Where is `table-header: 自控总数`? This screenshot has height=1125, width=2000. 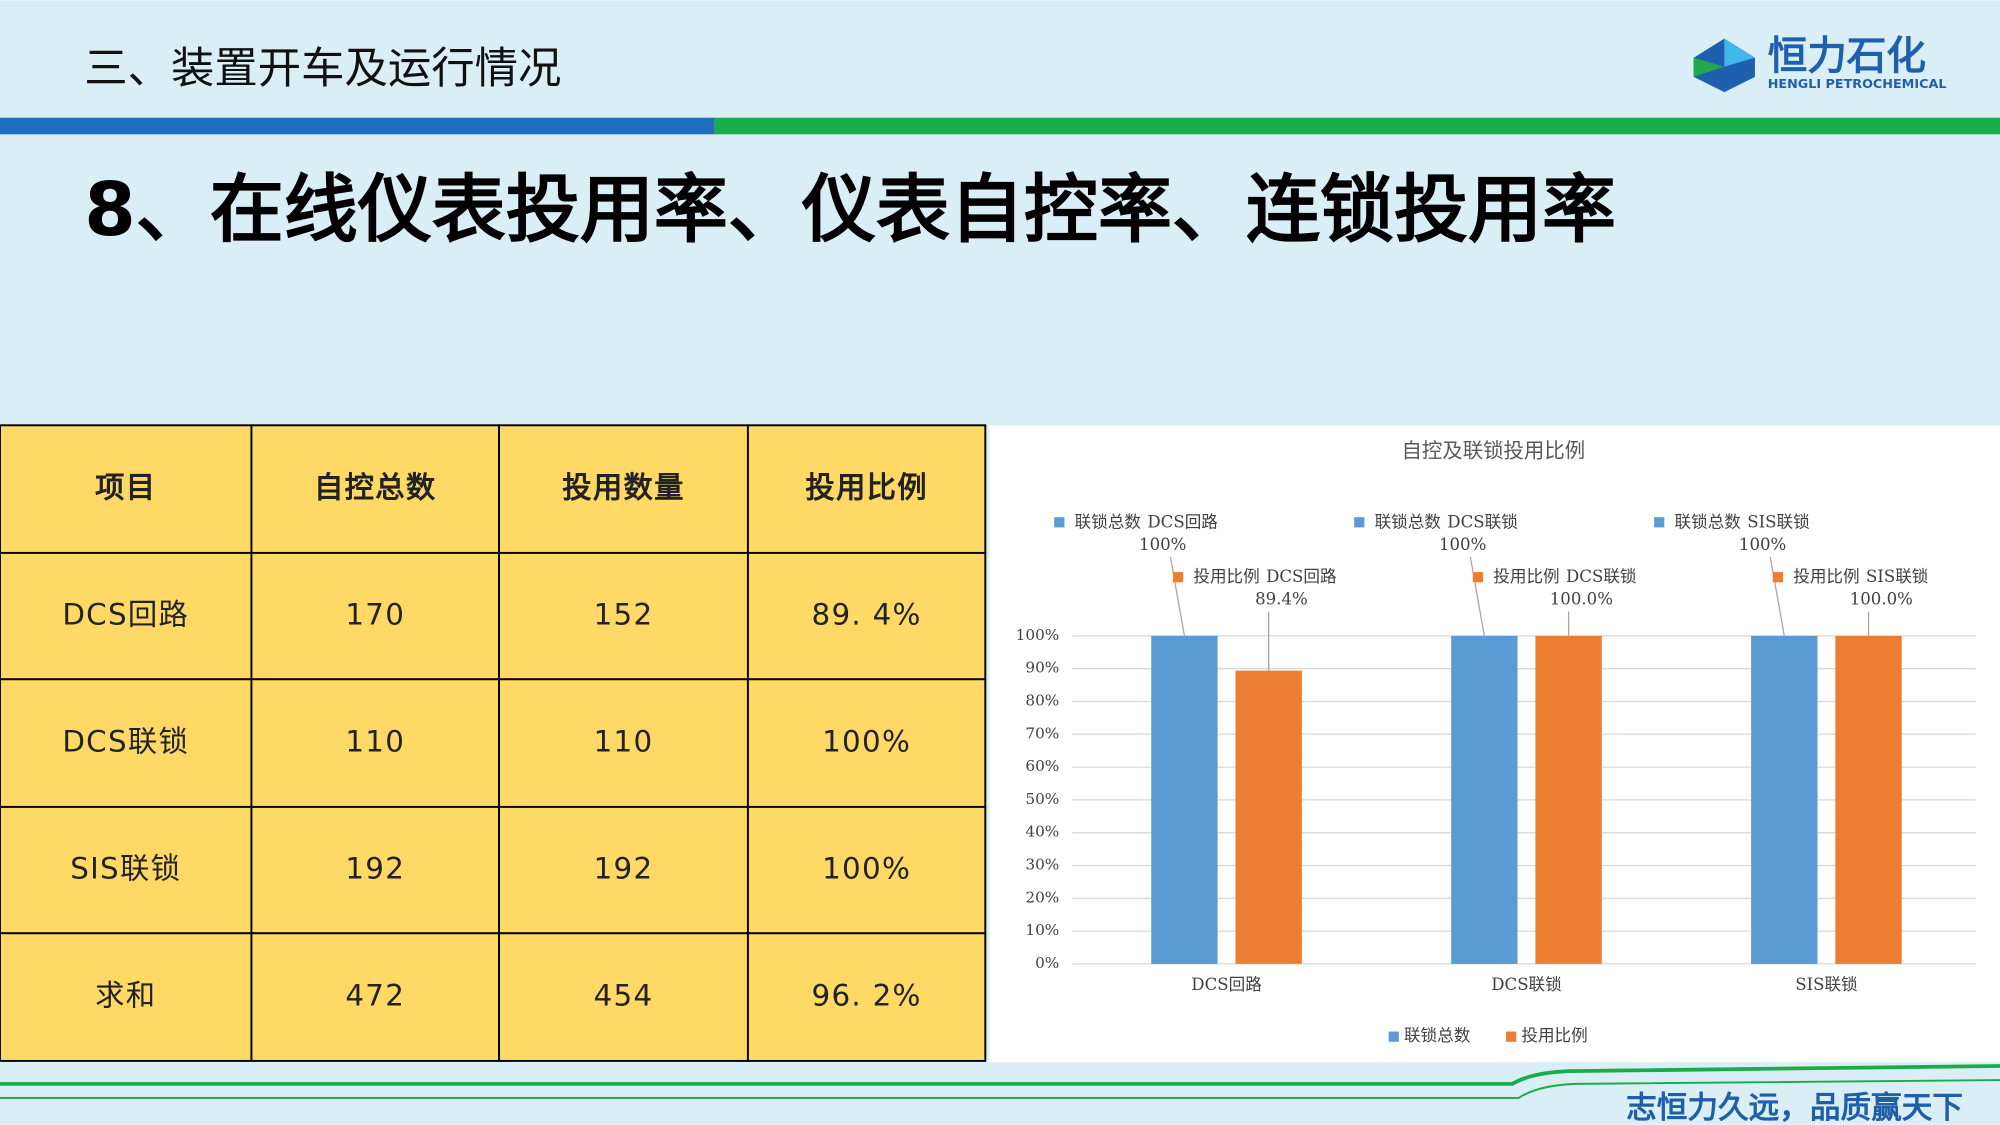 table-header: 自控总数 is located at coordinates (375, 488).